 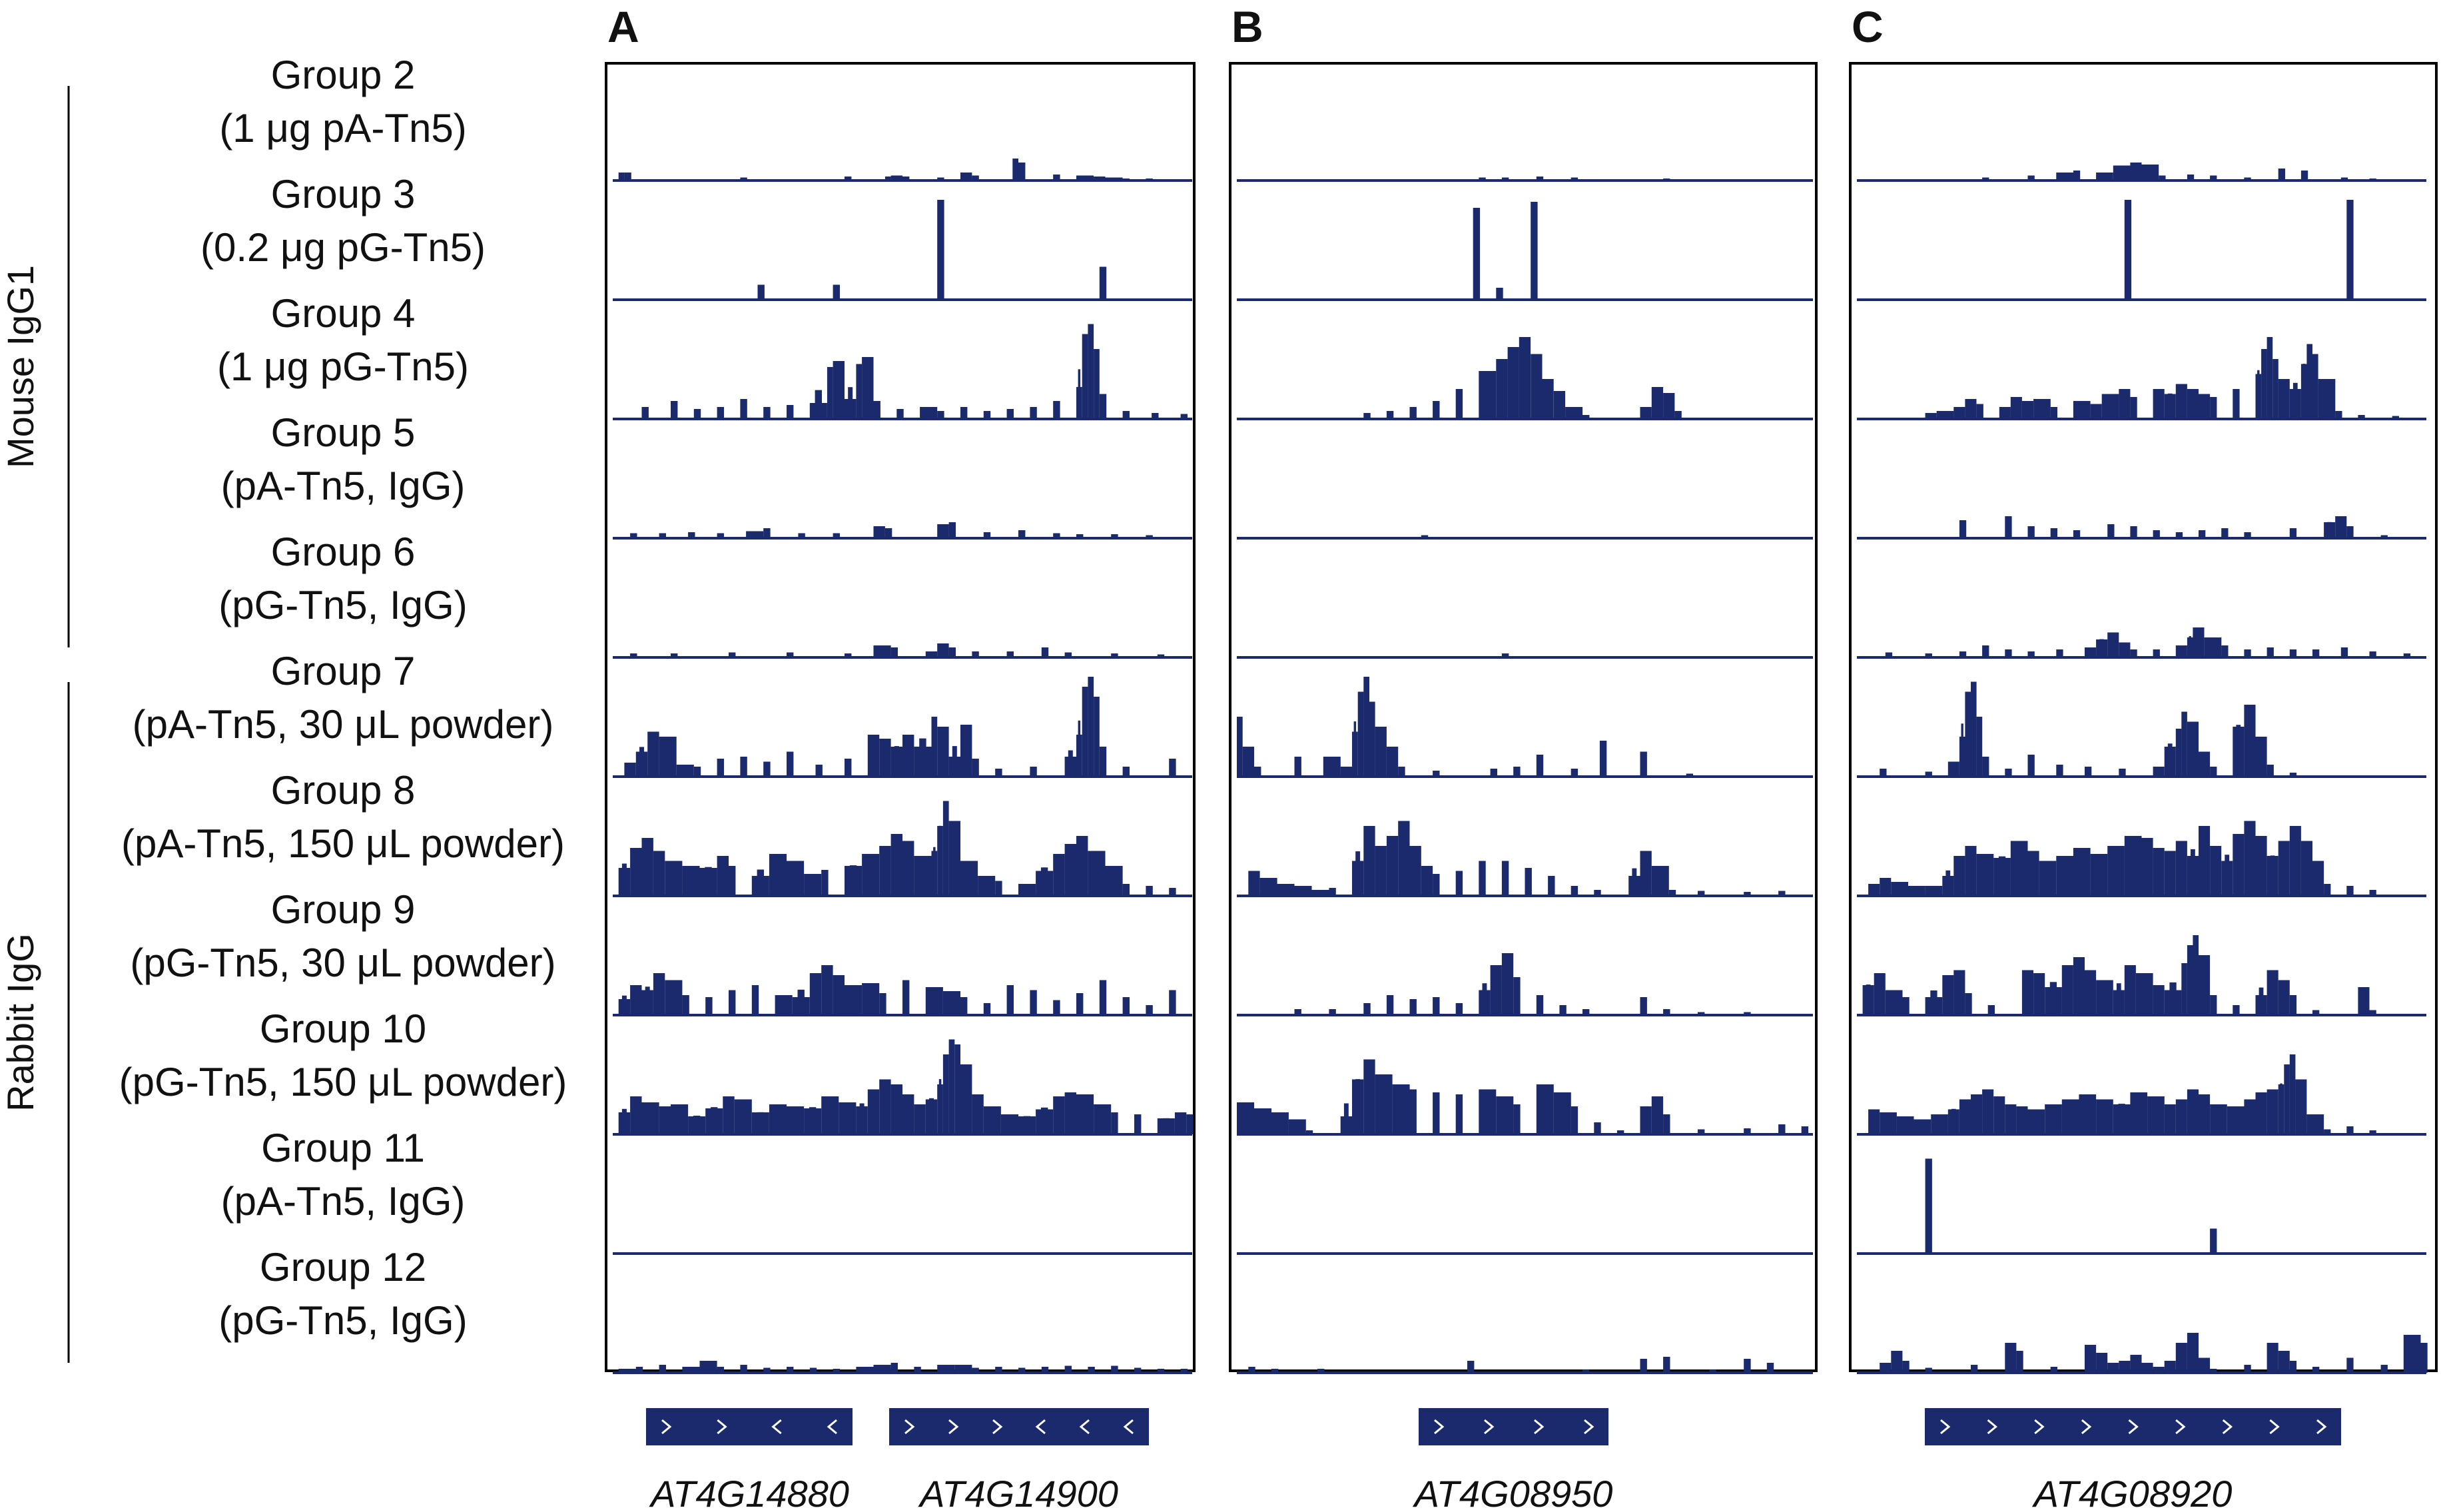 I want to click on row-label-line1: Group 10, so click(x=343, y=1028).